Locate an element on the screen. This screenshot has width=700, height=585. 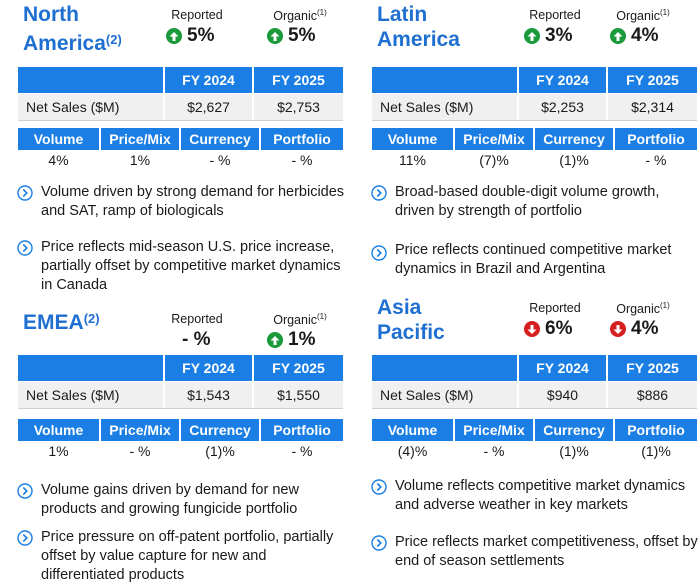
reported-value: 3% is located at coordinates (548, 36).